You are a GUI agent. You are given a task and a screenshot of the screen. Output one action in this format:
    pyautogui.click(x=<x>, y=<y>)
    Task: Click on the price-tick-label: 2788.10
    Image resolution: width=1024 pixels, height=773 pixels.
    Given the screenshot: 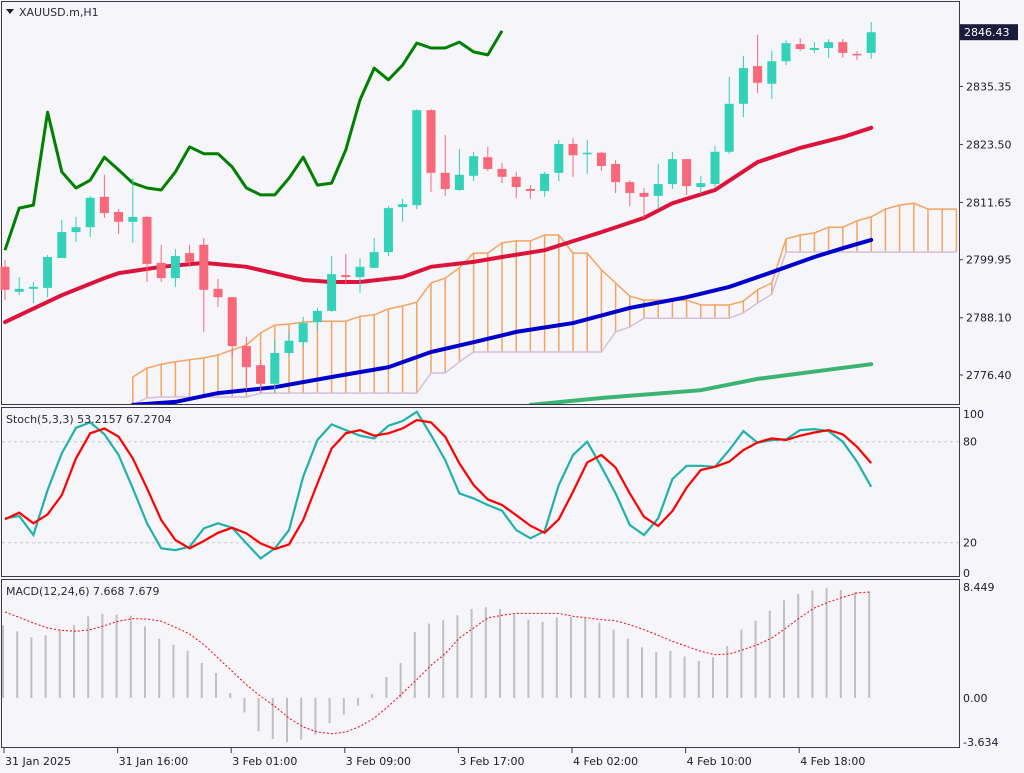 What is the action you would take?
    pyautogui.click(x=989, y=318)
    